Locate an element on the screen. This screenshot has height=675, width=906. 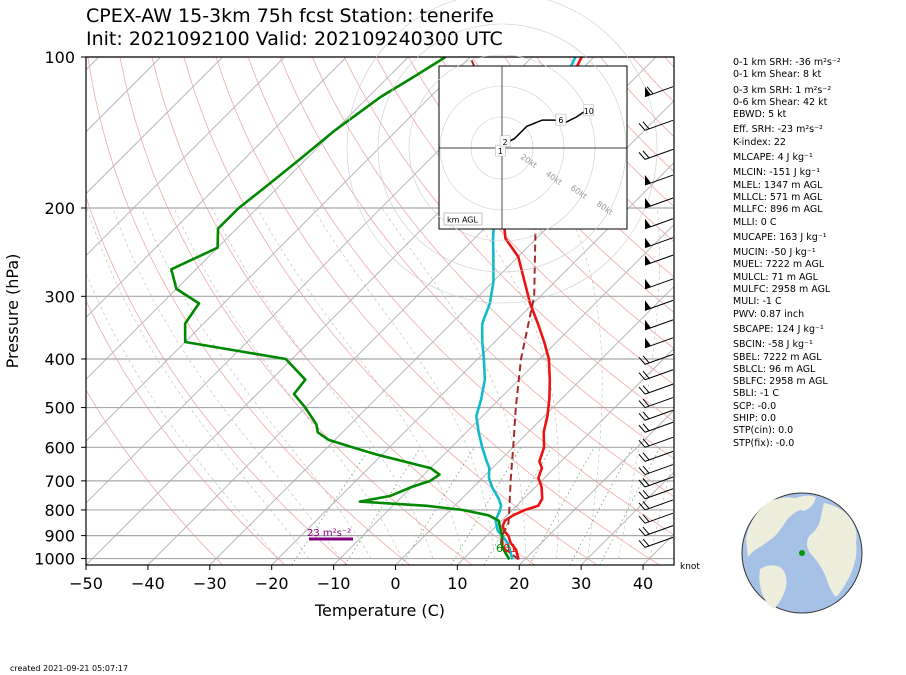
y-tick-label: 700 is located at coordinates (59, 481).